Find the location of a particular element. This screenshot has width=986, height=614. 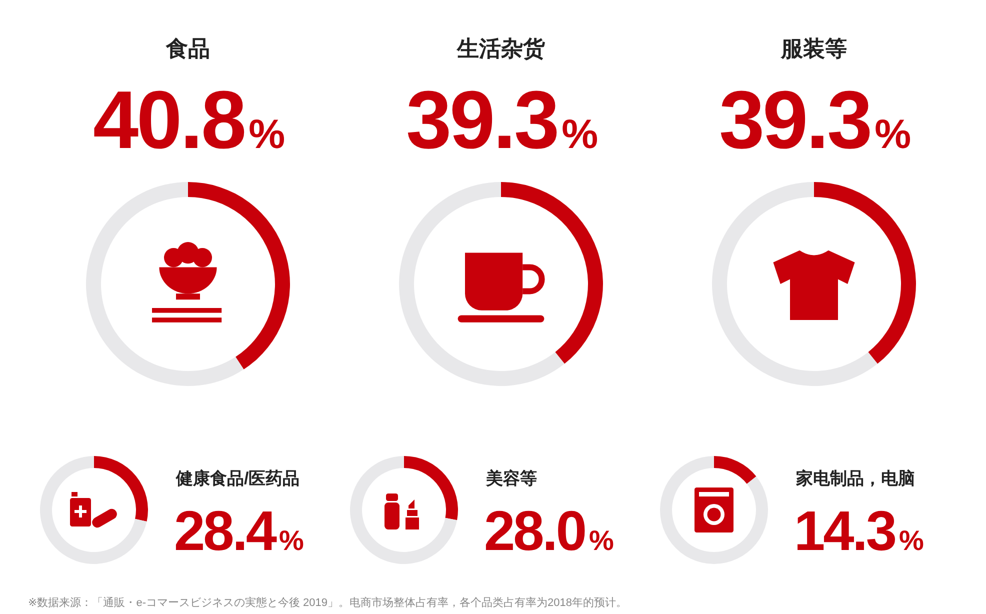

data-label: 28.4% is located at coordinates (239, 530).